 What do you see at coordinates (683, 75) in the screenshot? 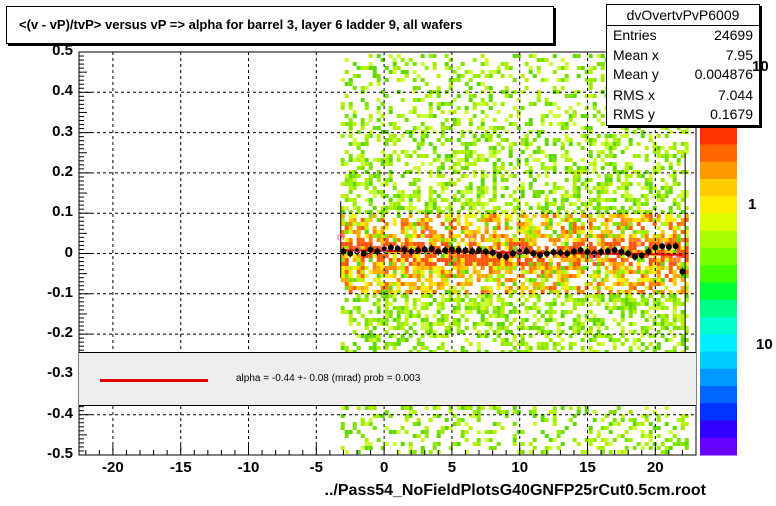
I see `stats-row-mean-y: Mean y 0.004876` at bounding box center [683, 75].